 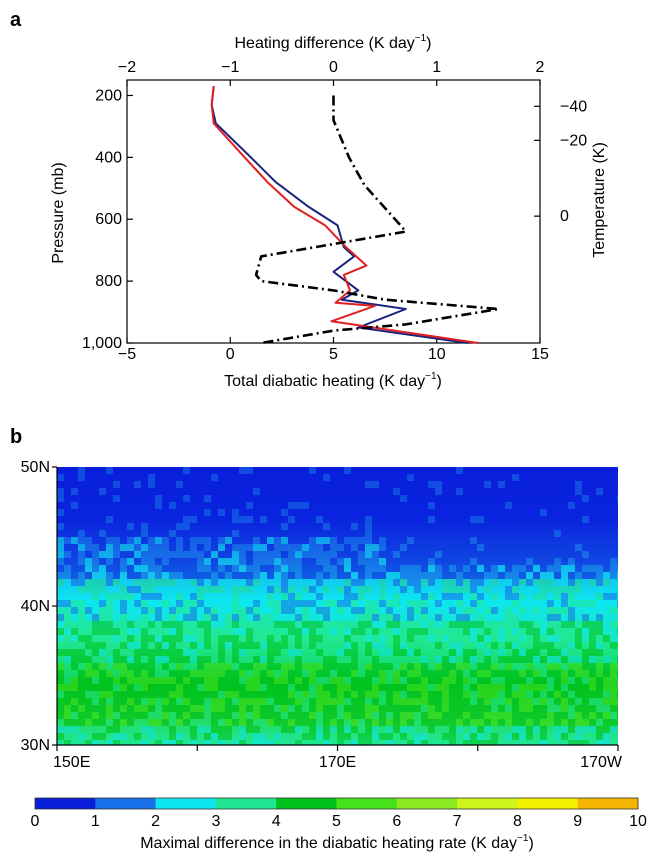 I want to click on colorbar-segment, so click(x=487, y=803).